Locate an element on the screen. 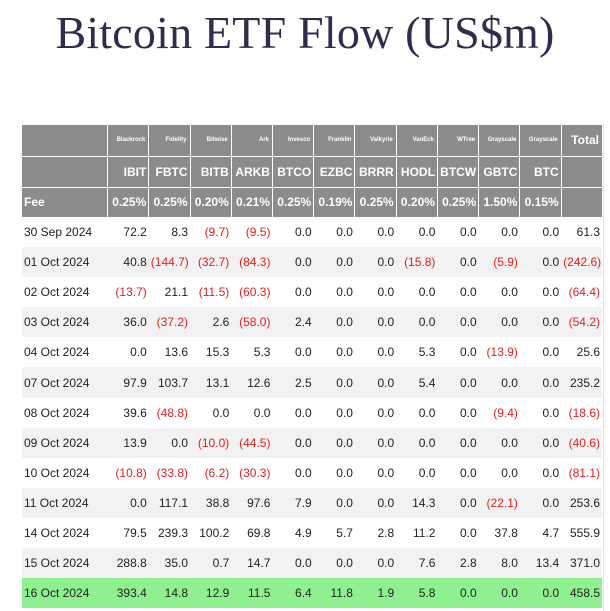 The width and height of the screenshot is (610, 611). flow-cell: (10.0) is located at coordinates (211, 442).